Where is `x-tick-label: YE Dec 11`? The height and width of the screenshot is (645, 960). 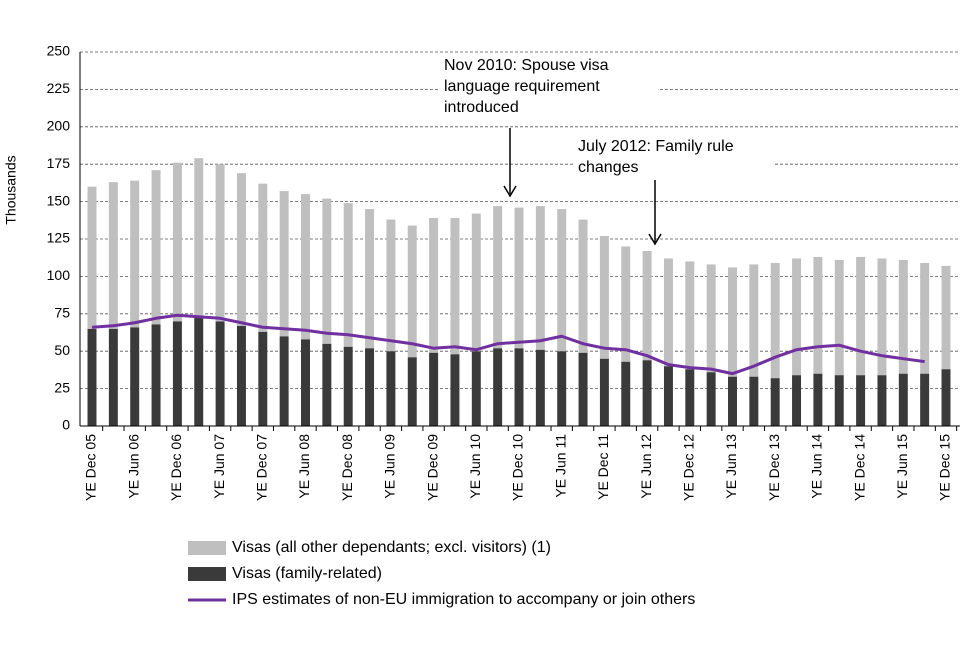
x-tick-label: YE Dec 11 is located at coordinates (603, 467).